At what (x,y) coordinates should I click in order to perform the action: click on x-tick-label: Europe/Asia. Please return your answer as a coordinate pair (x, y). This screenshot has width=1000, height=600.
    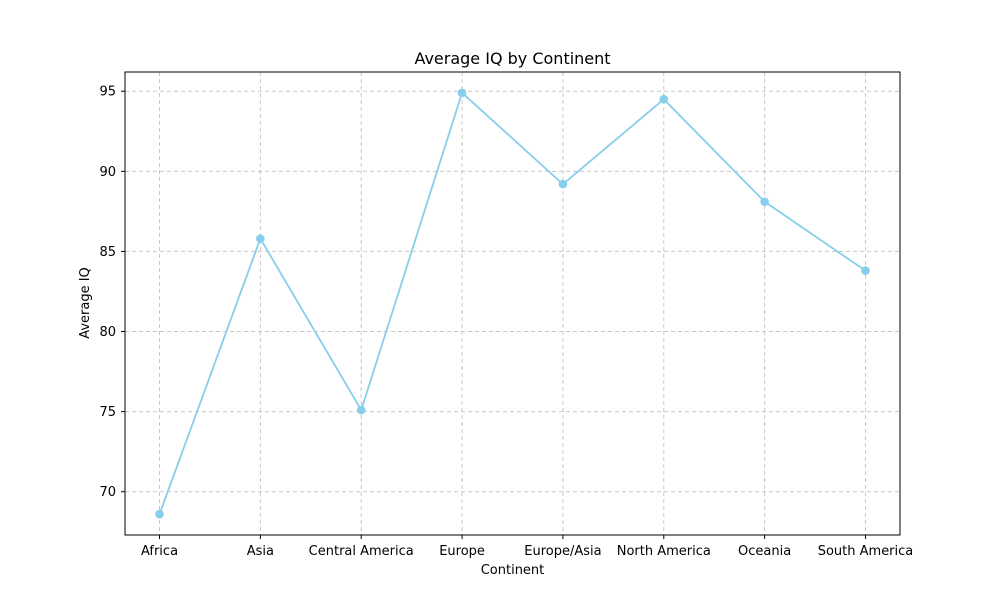
    Looking at the image, I should click on (562, 551).